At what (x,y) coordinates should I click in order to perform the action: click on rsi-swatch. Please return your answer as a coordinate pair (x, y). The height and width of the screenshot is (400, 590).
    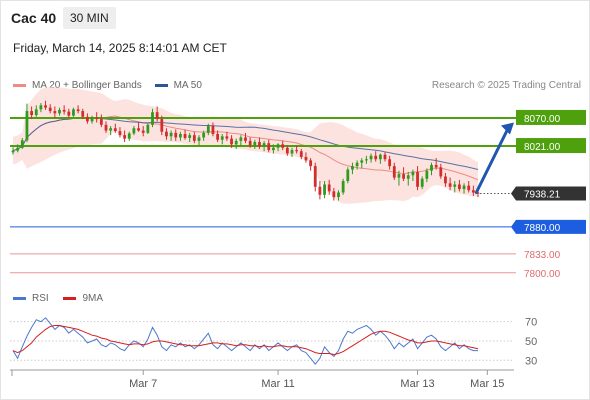
    Looking at the image, I should click on (19, 298).